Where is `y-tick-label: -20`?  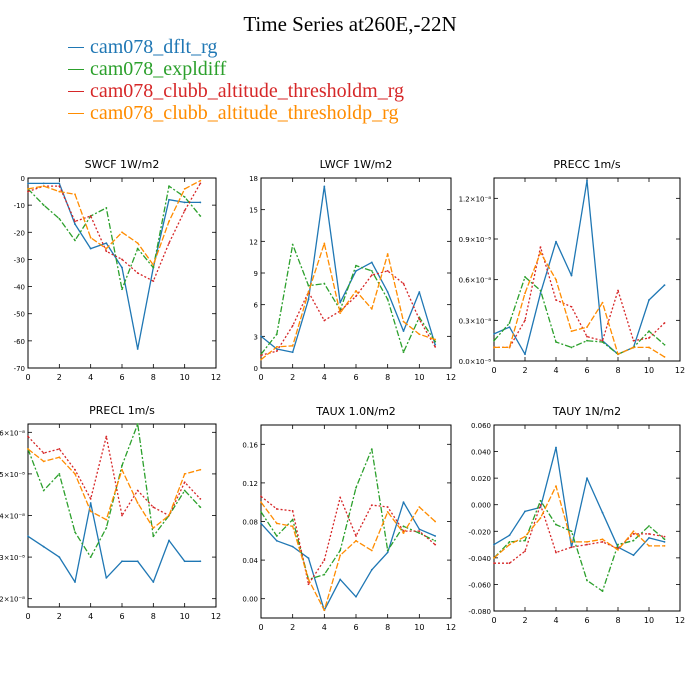 y-tick-label: -20 is located at coordinates (19, 233).